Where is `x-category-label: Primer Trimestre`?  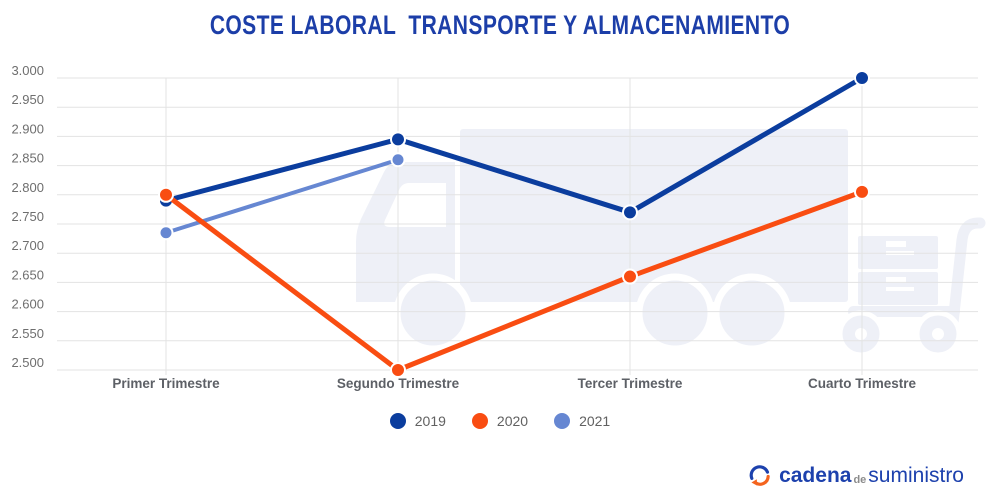
x-category-label: Primer Trimestre is located at coordinates (166, 383).